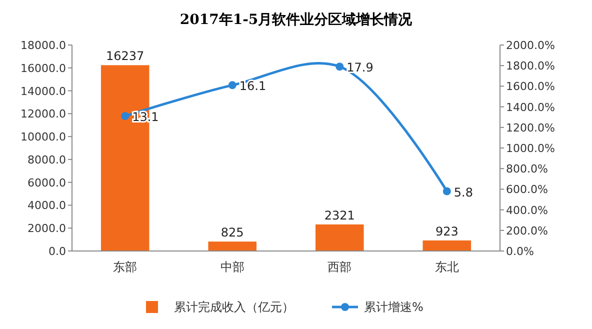 This screenshot has width=592, height=329. Describe the element at coordinates (43, 91) in the screenshot. I see `y-tick-label: 14000.0` at that location.